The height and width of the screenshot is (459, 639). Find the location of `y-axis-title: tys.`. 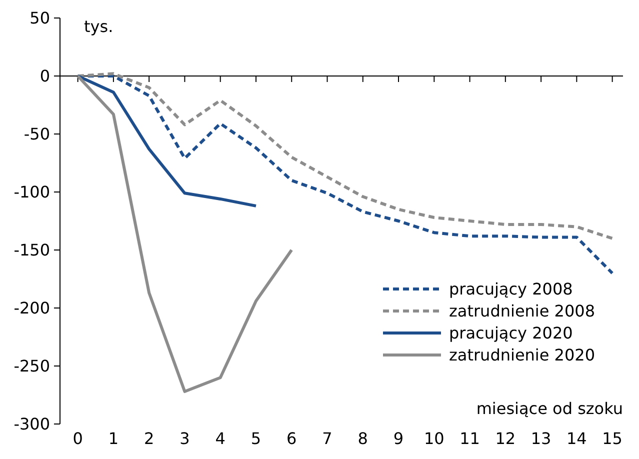

y-axis-title: tys. is located at coordinates (99, 26).